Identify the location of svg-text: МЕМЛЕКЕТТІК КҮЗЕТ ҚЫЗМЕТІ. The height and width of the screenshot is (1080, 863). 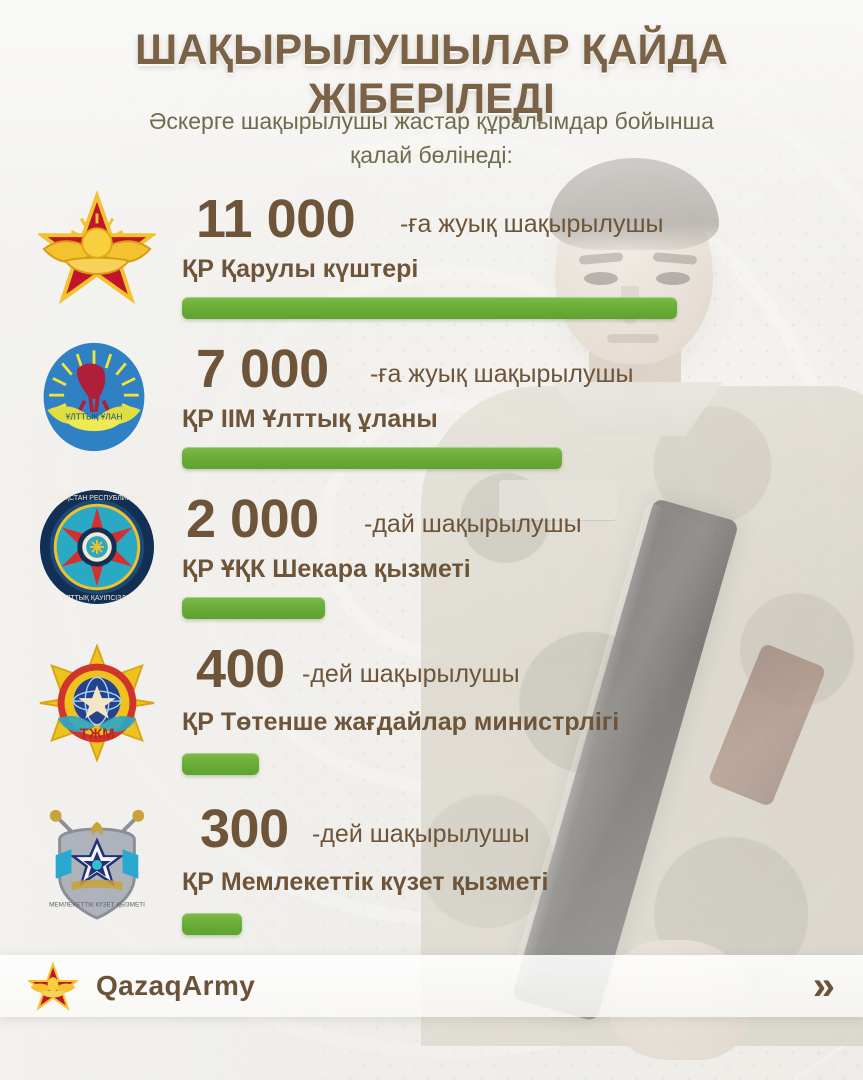
(97, 904).